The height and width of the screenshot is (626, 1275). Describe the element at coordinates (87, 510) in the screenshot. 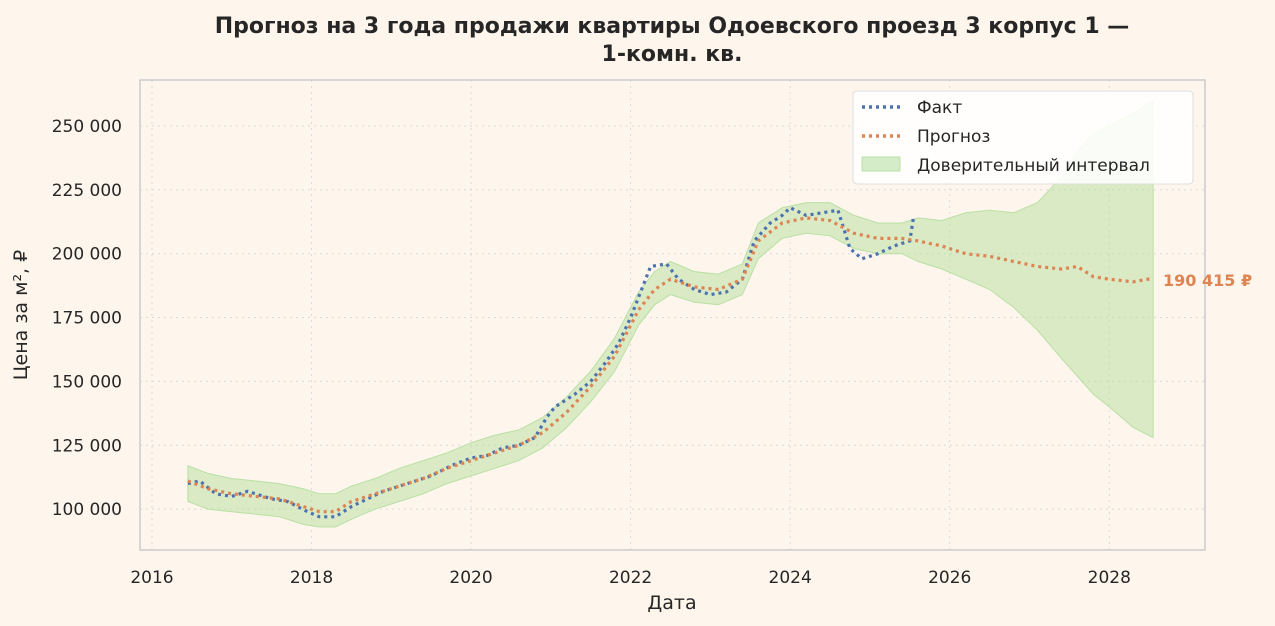

I see `y-tick-label: 100 000` at that location.